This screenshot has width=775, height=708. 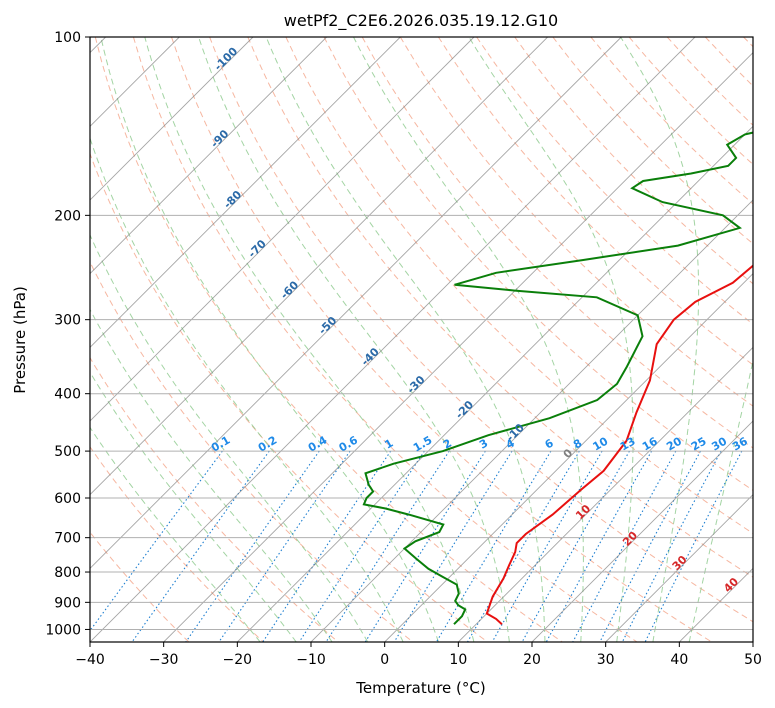 What do you see at coordinates (63, 630) in the screenshot?
I see `y-tick-label: 1000` at bounding box center [63, 630].